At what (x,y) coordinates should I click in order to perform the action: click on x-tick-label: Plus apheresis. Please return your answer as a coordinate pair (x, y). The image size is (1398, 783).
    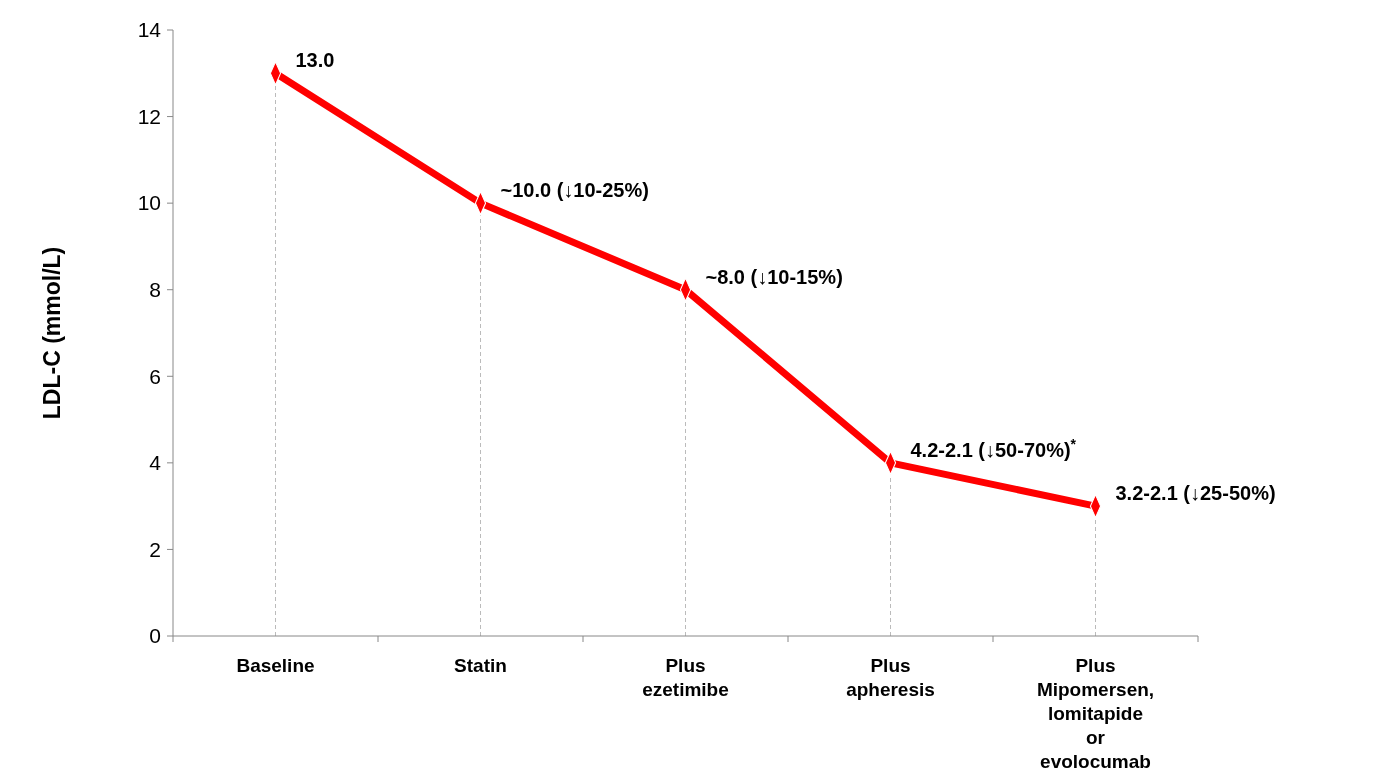
    Looking at the image, I should click on (890, 677).